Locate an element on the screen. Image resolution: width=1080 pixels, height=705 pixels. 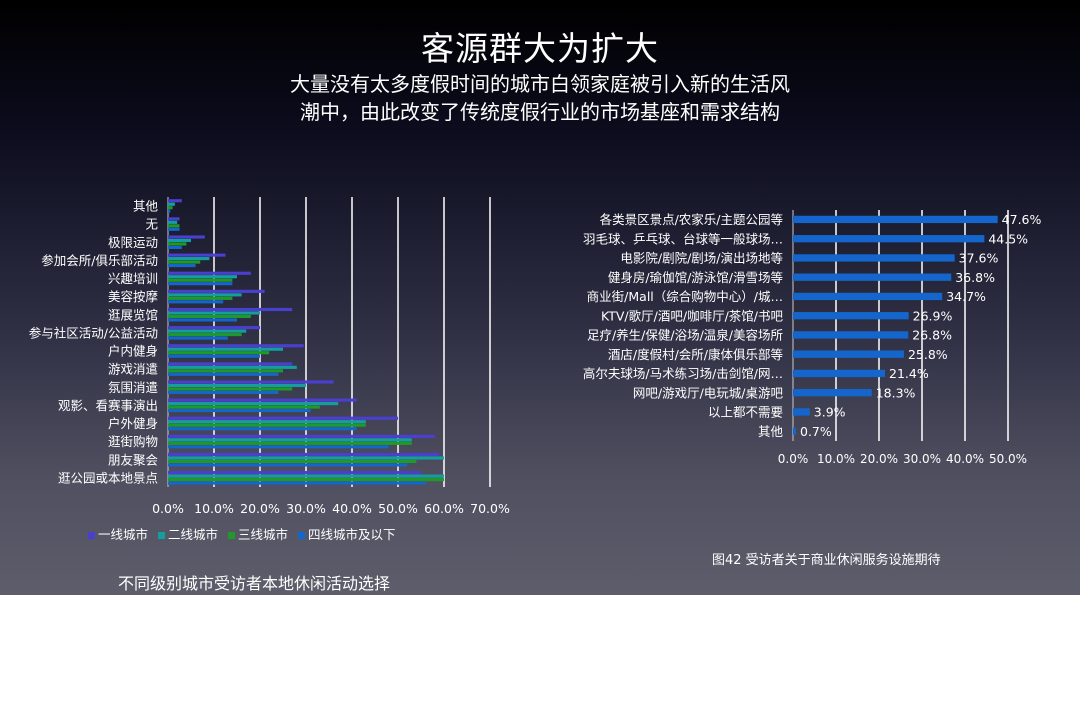
slide-title: 客源群大为扩大 is located at coordinates (540, 48).